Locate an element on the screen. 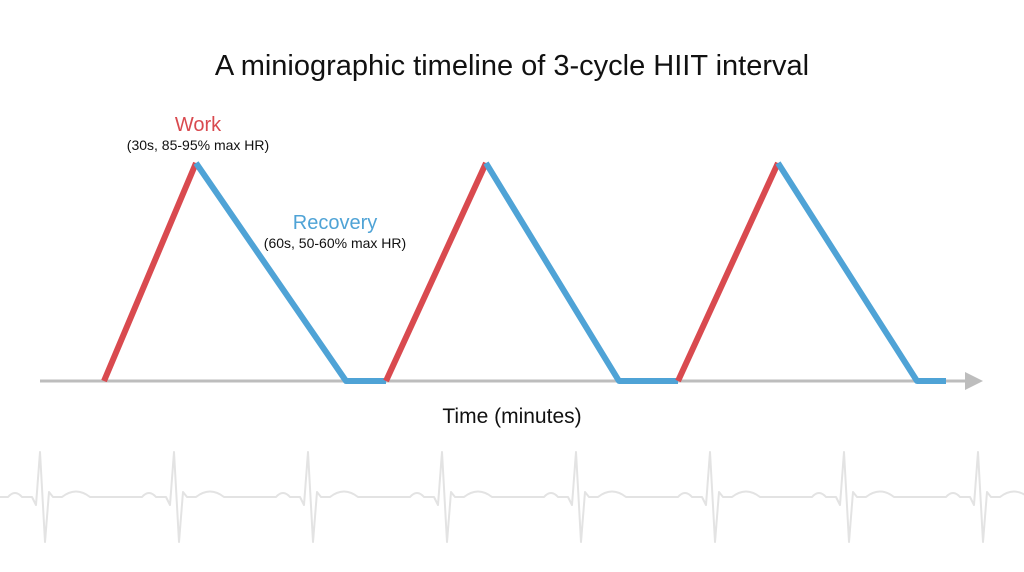 Image resolution: width=1024 pixels, height=572 pixels. time-axis-label: Time (minutes) is located at coordinates (511, 416).